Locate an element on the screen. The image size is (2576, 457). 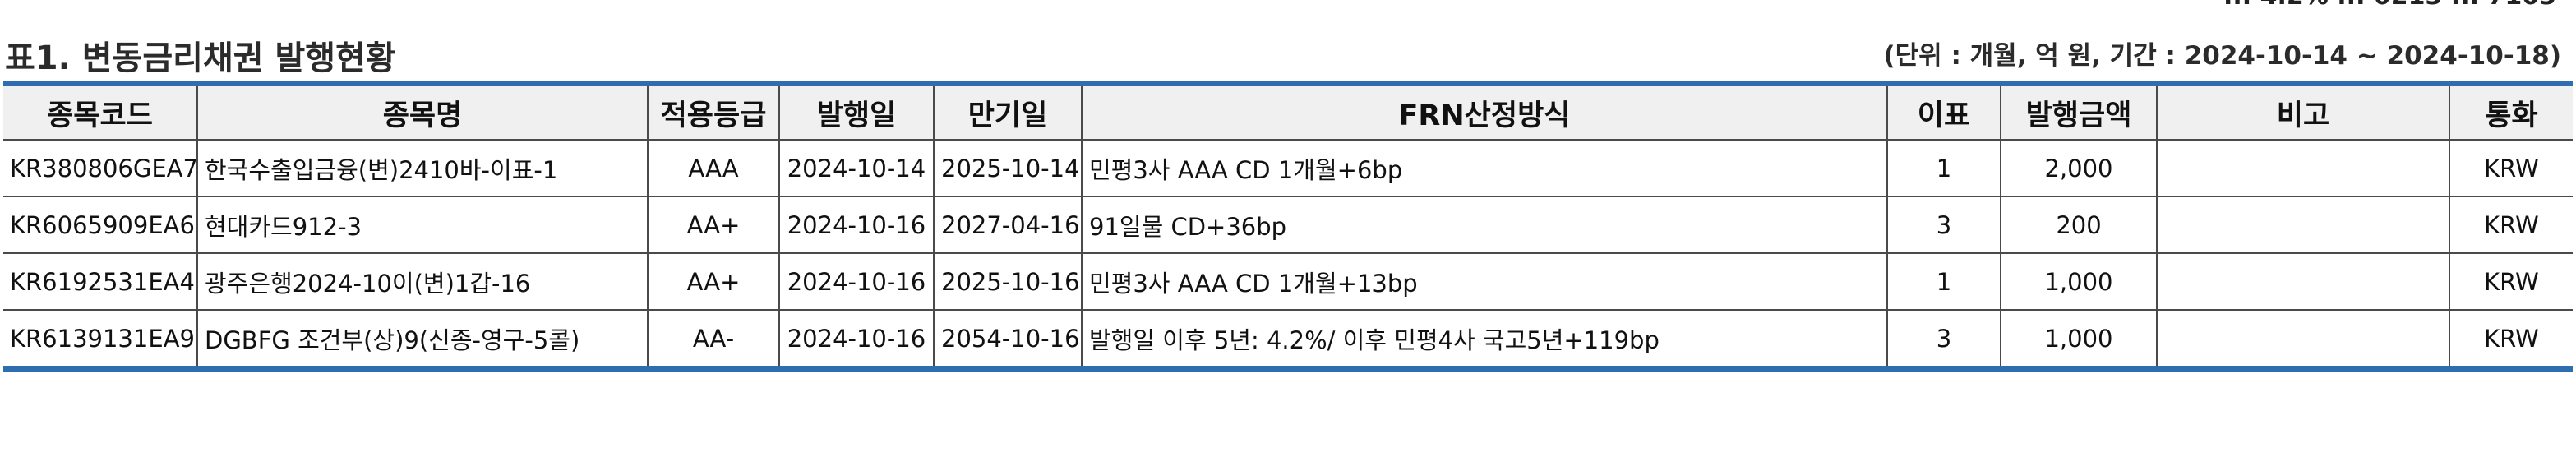
column-header-name: 종목명 is located at coordinates (423, 113).